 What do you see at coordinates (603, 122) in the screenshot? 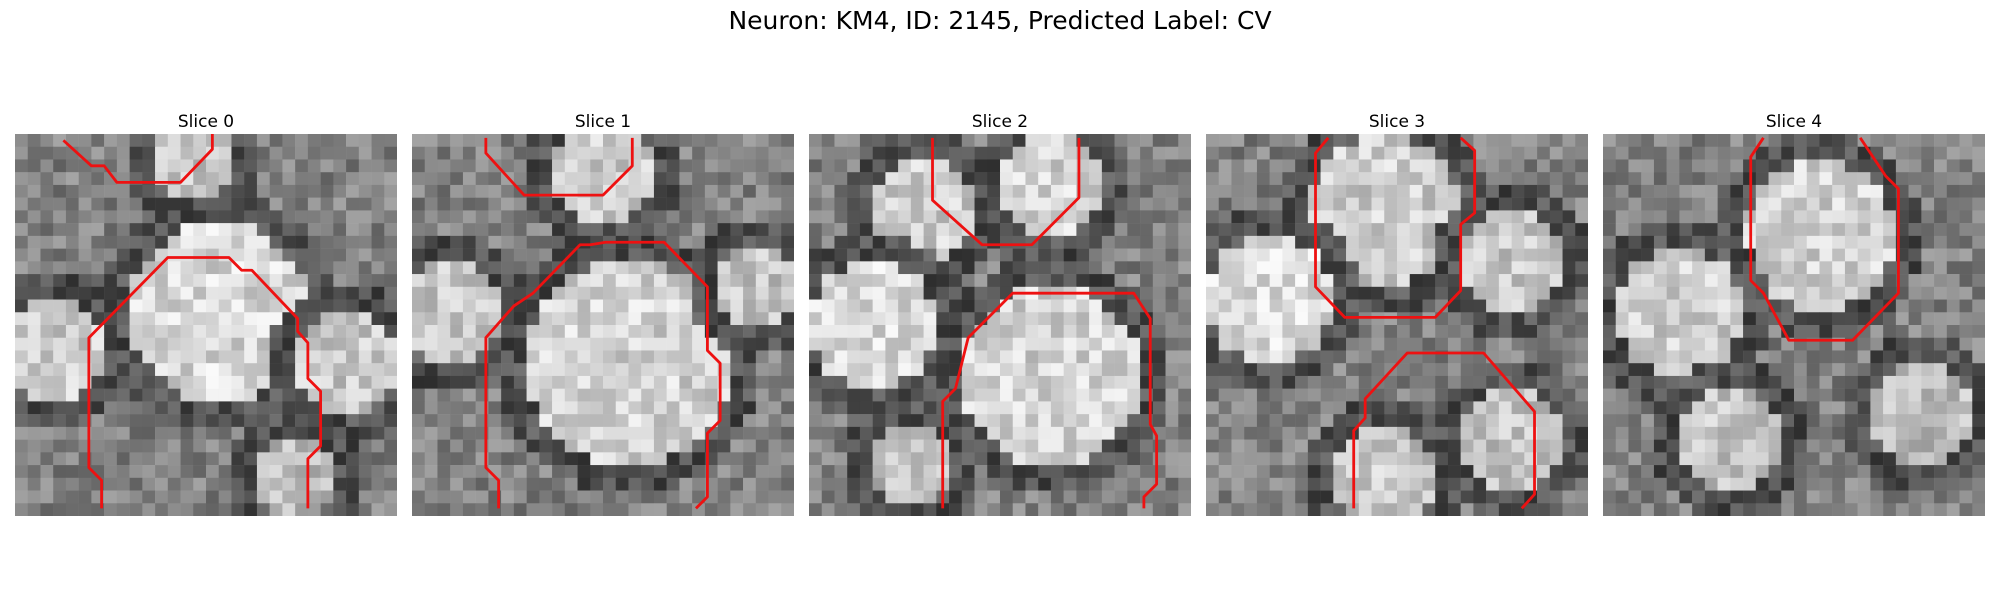
I see `slice-title-1: Slice 1` at bounding box center [603, 122].